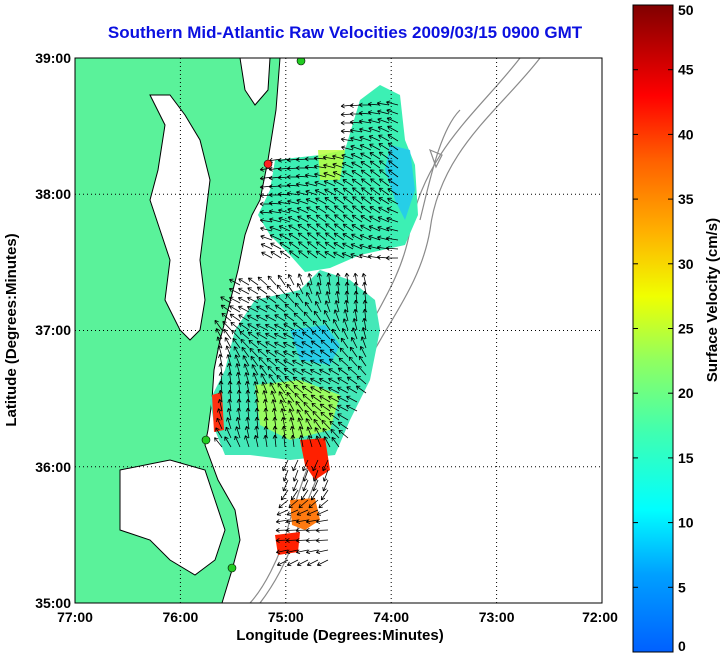 The width and height of the screenshot is (724, 659). What do you see at coordinates (391, 617) in the screenshot?
I see `x-tick-label: 74:00` at bounding box center [391, 617].